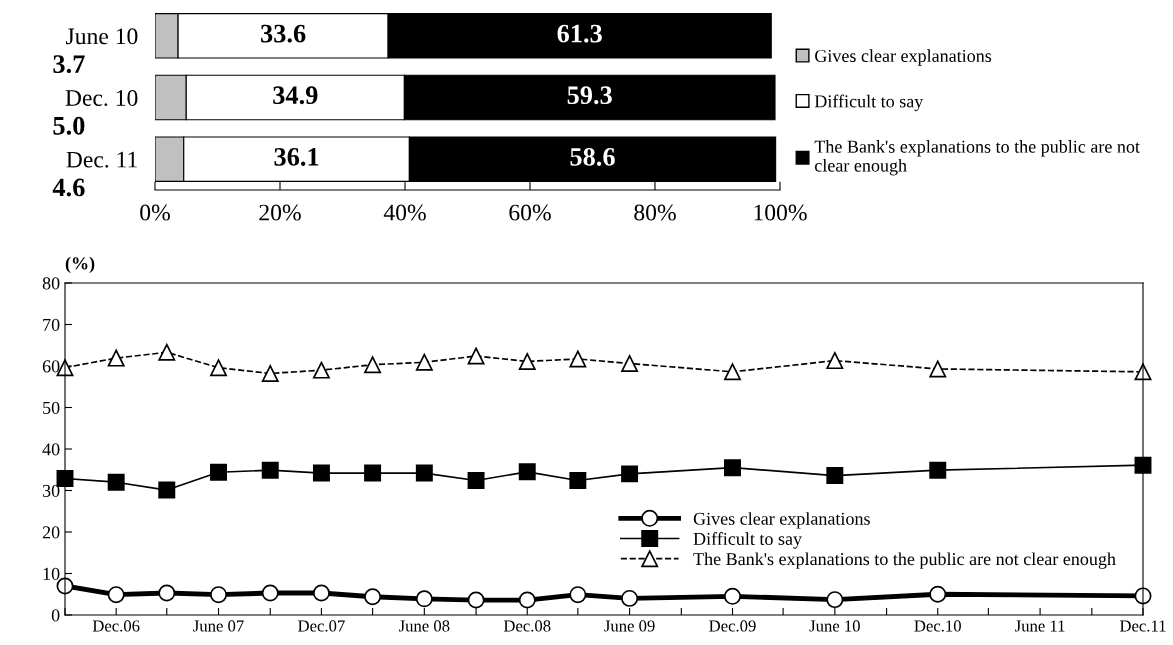 This screenshot has width=1173, height=645. I want to click on x-tick-label: Dec.09, so click(732, 626).